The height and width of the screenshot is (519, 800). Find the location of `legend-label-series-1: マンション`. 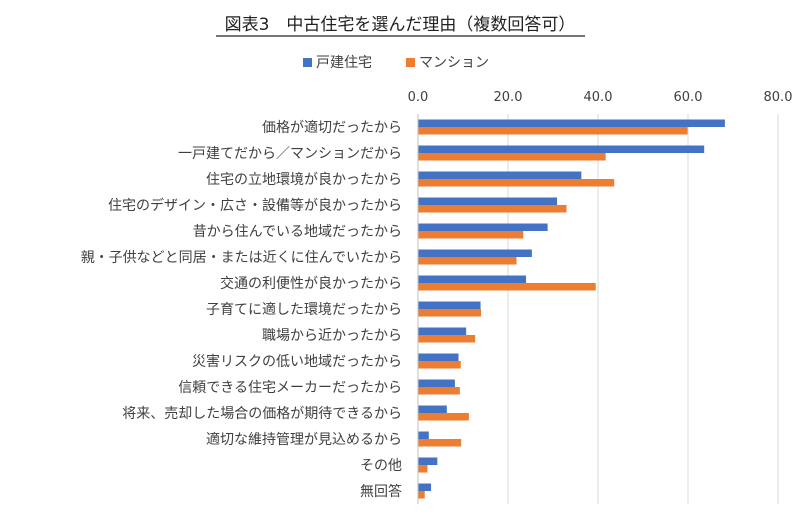

legend-label-series-1: マンション is located at coordinates (454, 63).